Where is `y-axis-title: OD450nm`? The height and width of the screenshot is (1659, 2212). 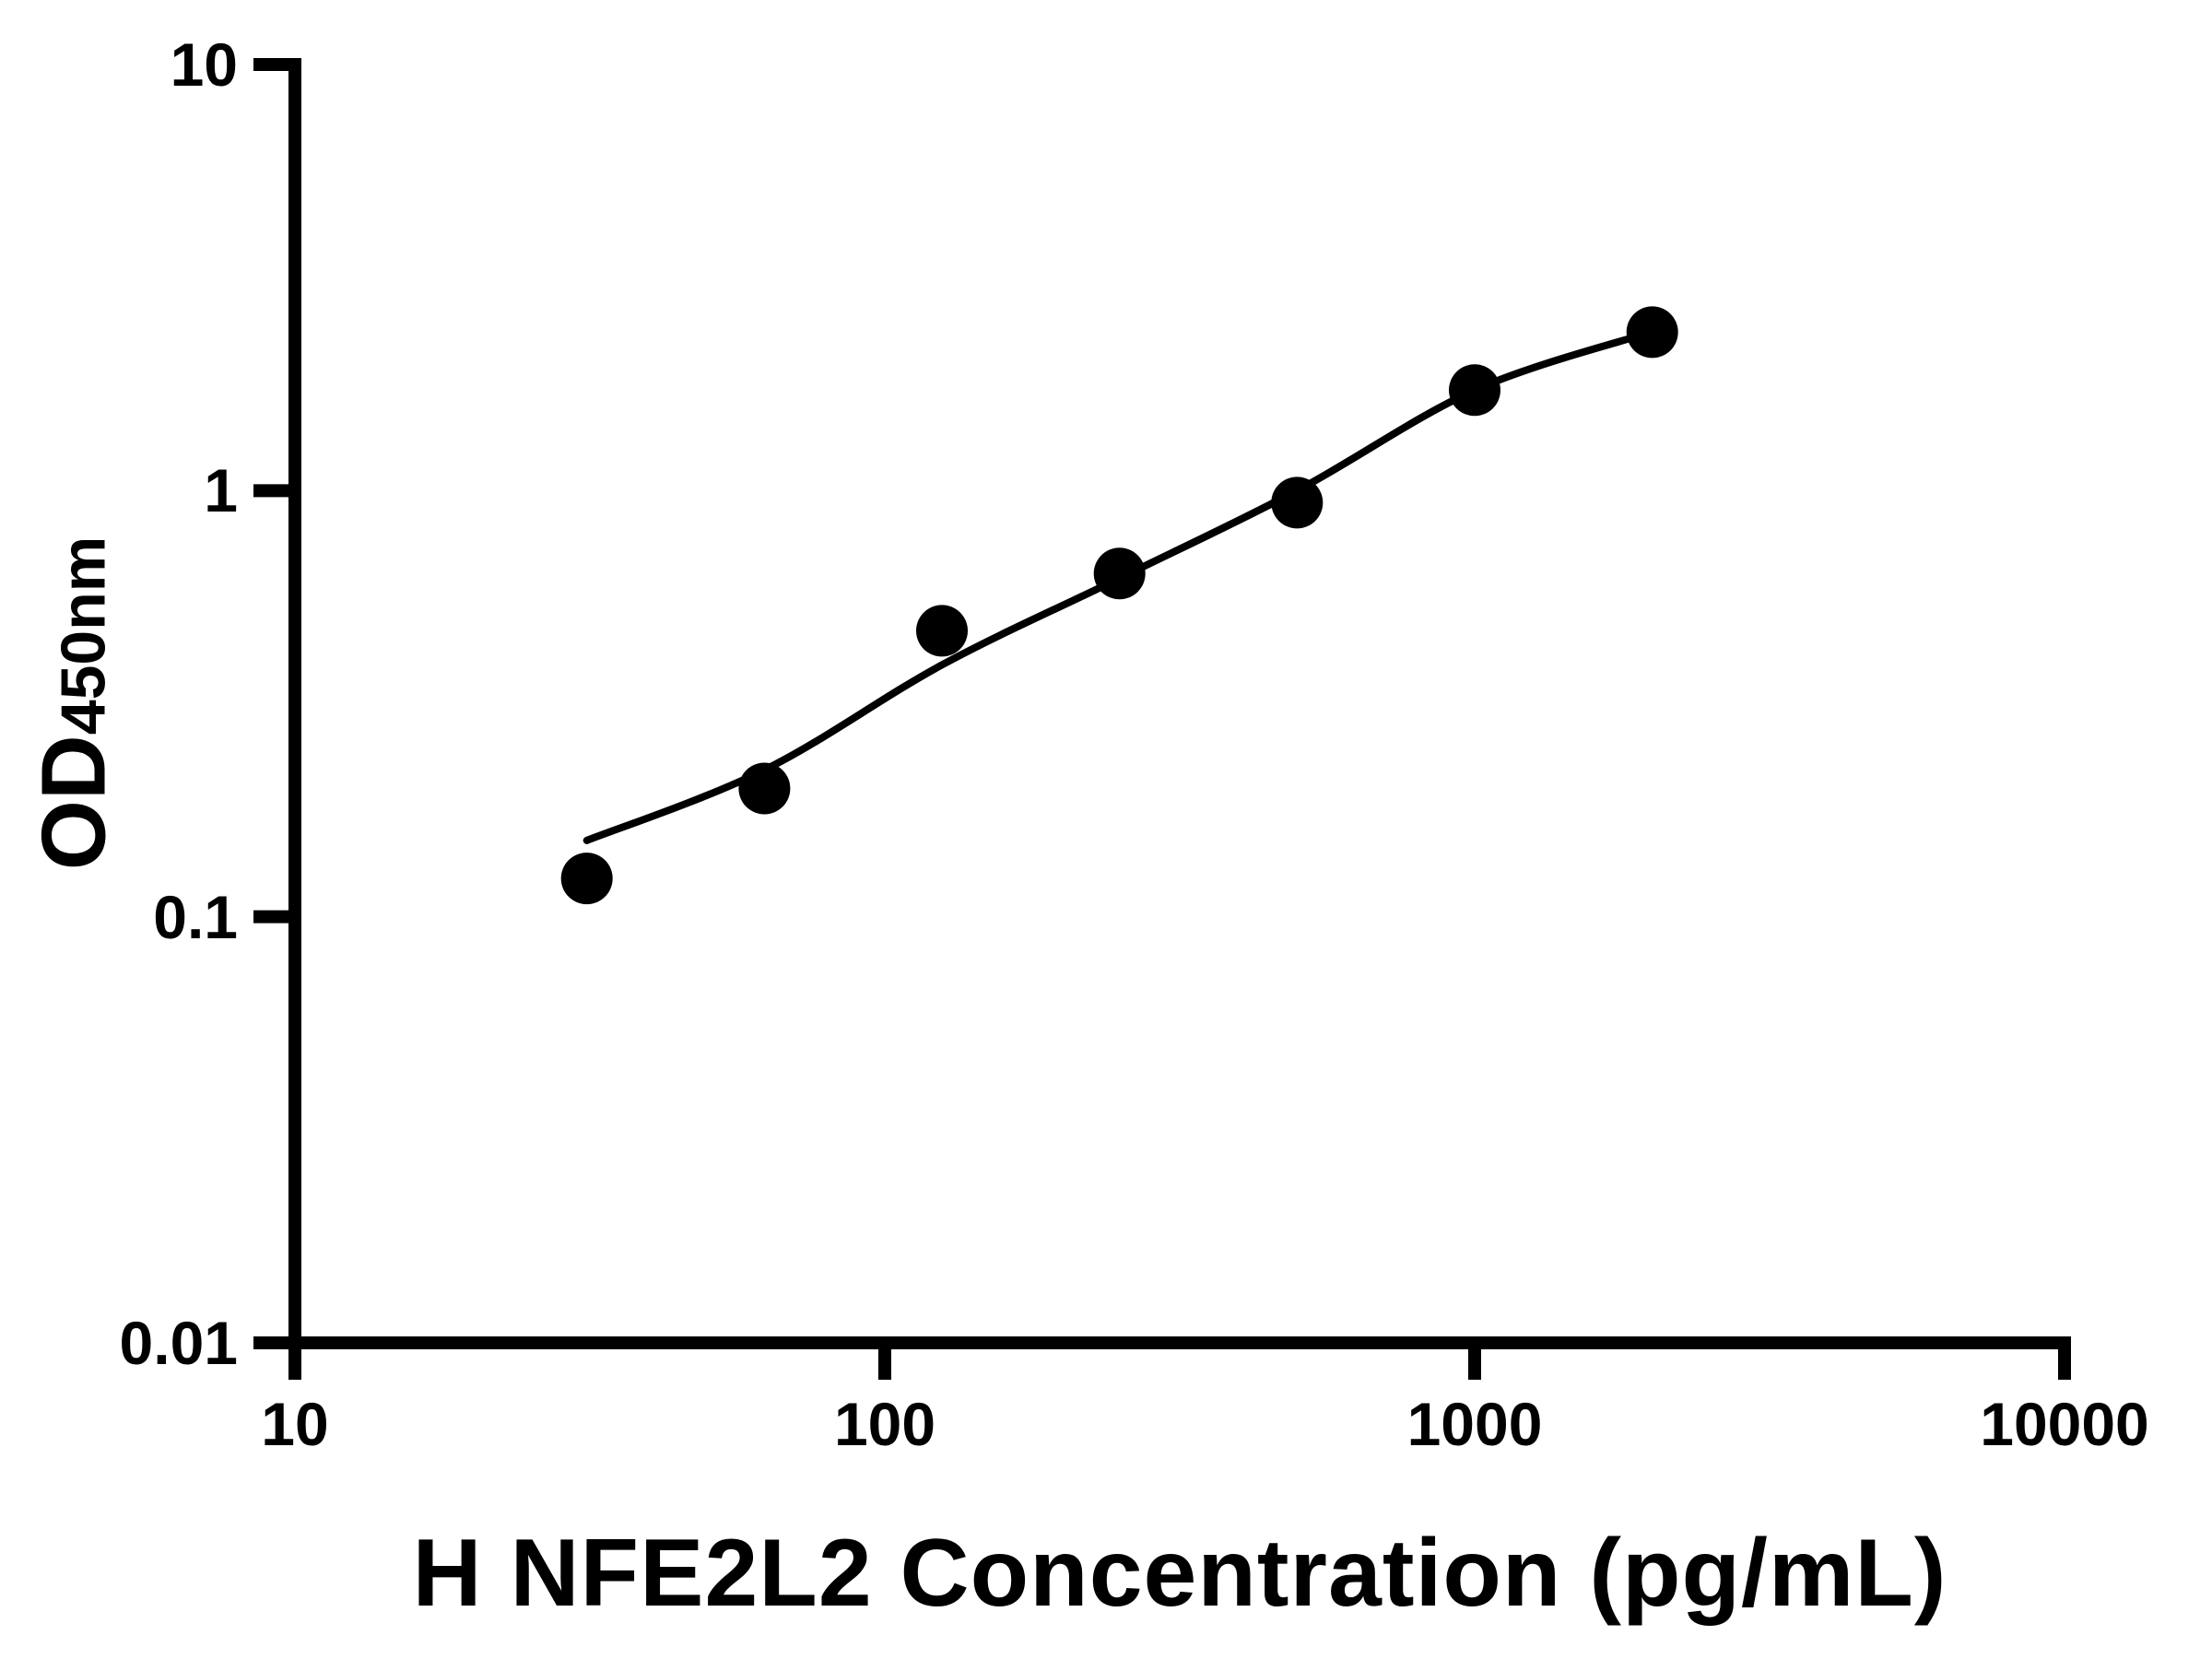
y-axis-title: OD450nm is located at coordinates (74, 703).